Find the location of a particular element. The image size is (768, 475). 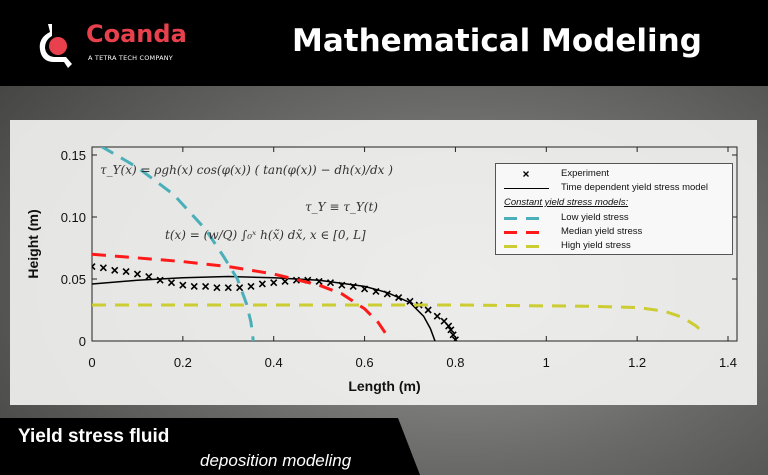

legend-item-experiment: Experiment is located at coordinates (556, 174).